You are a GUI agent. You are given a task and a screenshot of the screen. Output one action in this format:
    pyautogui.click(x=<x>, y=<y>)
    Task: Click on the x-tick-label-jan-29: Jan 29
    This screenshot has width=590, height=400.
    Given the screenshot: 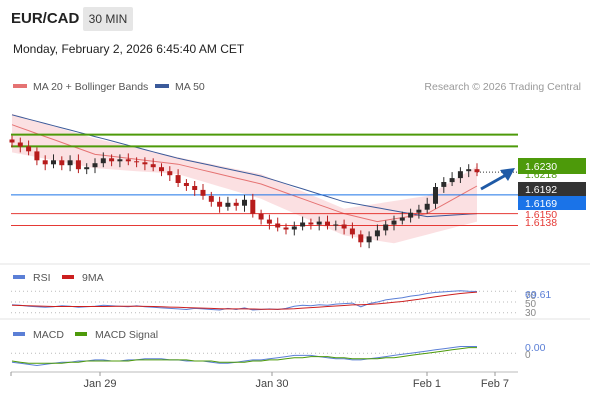 What is the action you would take?
    pyautogui.click(x=99, y=384)
    